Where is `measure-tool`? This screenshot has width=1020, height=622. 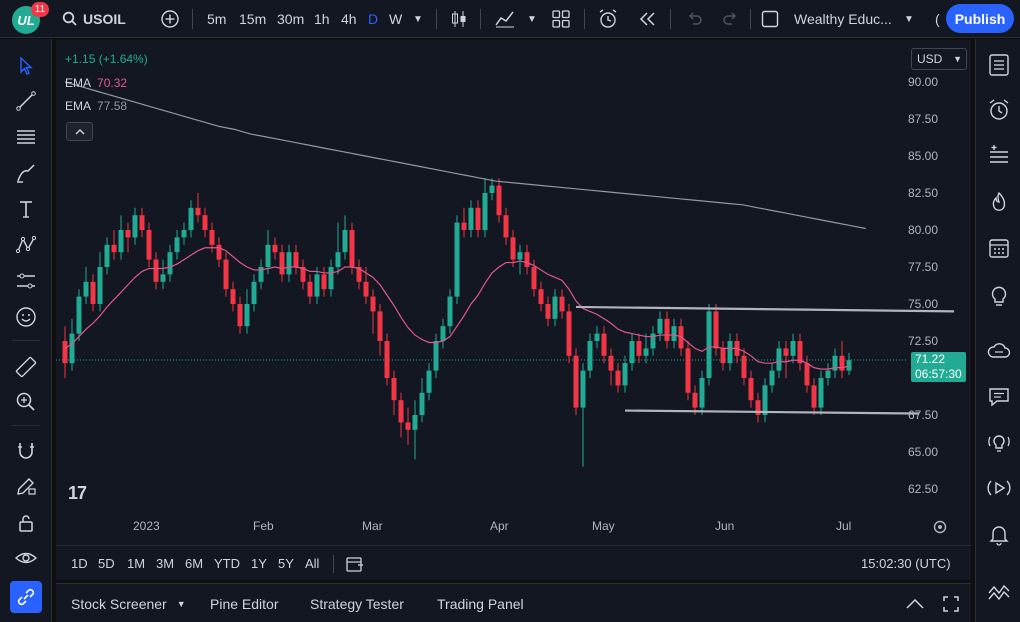
measure-tool is located at coordinates (26, 367).